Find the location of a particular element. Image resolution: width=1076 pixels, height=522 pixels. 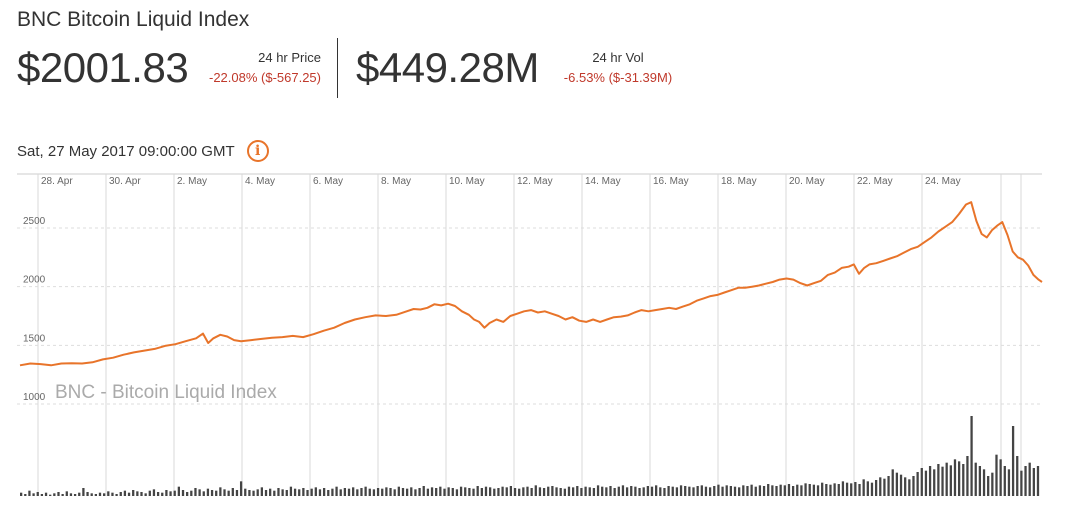

y-tick-label: 2500 is located at coordinates (34, 221).